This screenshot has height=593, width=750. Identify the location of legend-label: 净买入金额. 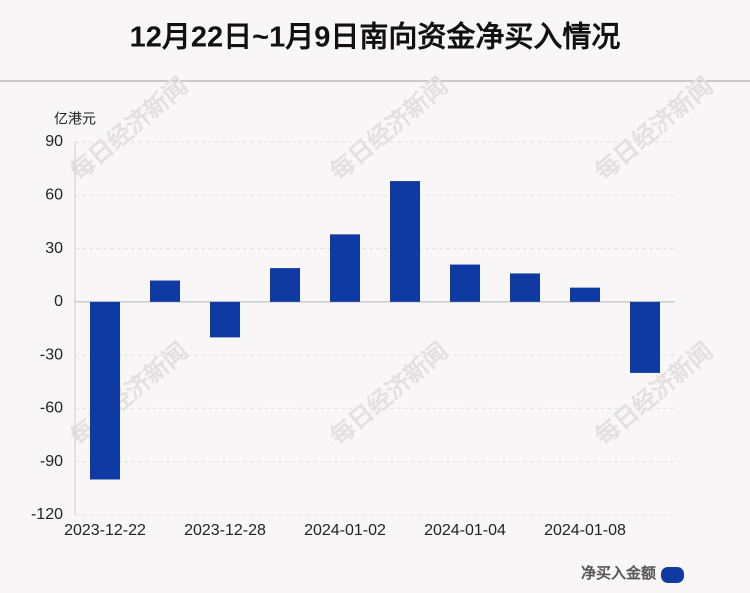
(618, 573).